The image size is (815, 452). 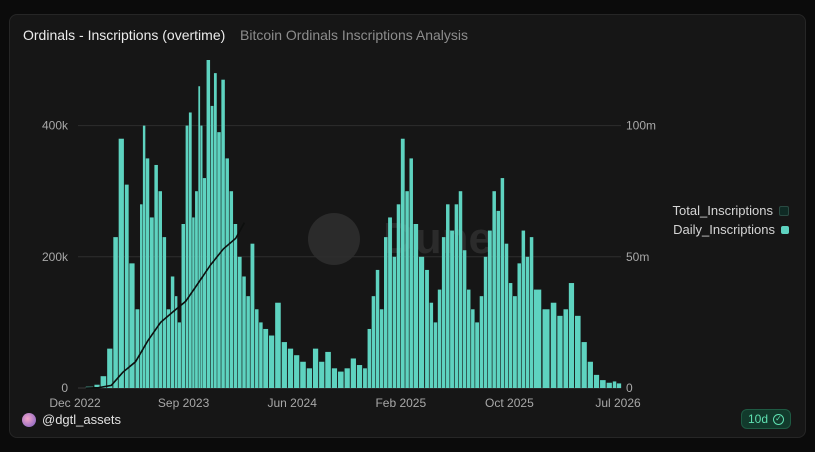 What do you see at coordinates (124, 35) in the screenshot?
I see `chart-title: Ordinals - Inscriptions (overtime)` at bounding box center [124, 35].